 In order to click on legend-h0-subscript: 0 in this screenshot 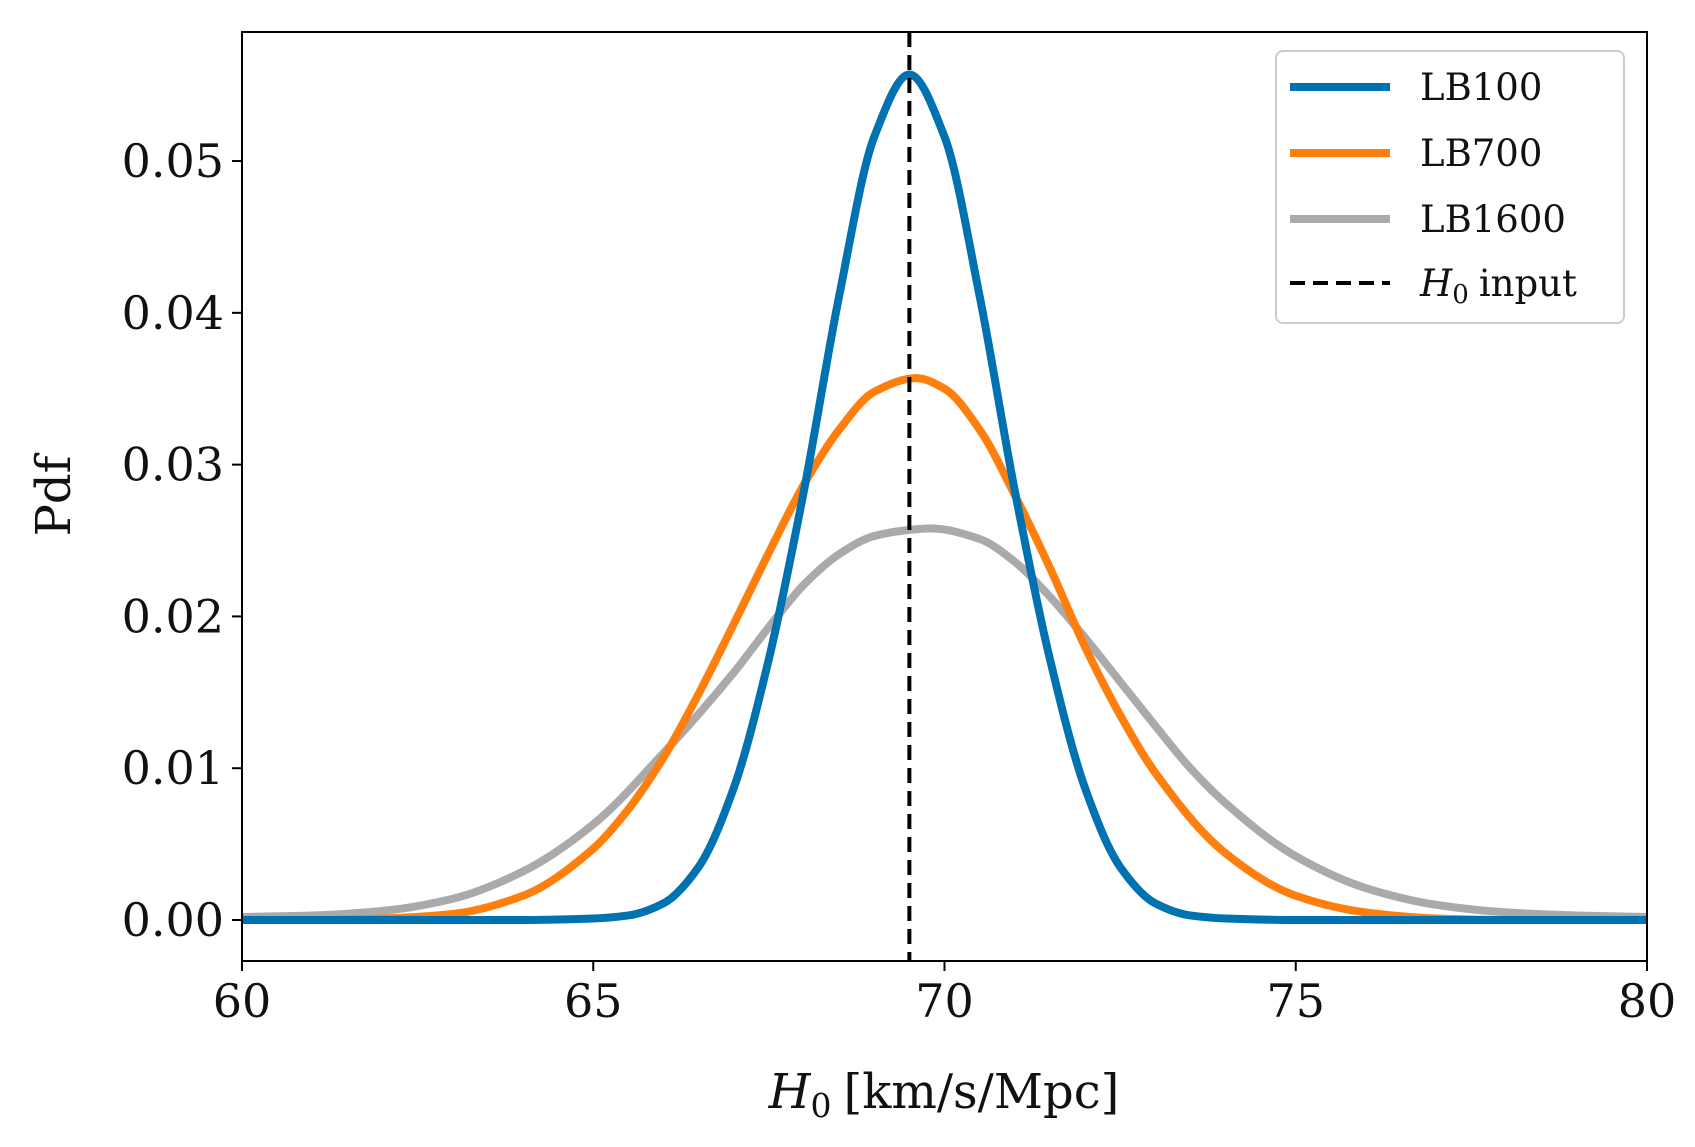, I will do `click(1460, 295)`.